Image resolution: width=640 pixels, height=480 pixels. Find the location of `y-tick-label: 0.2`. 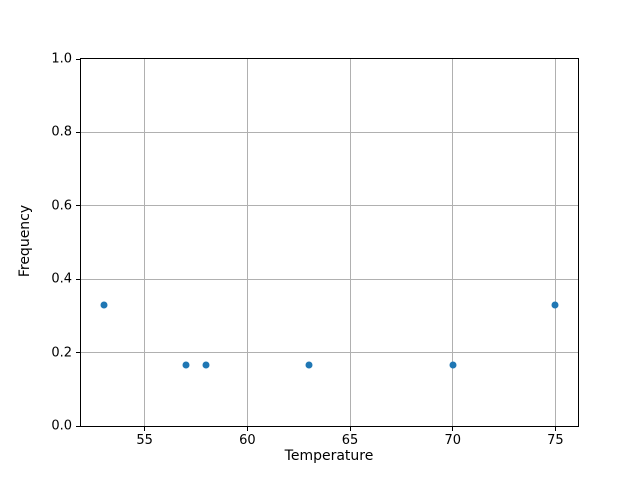

y-tick-label: 0.2 is located at coordinates (61, 353).